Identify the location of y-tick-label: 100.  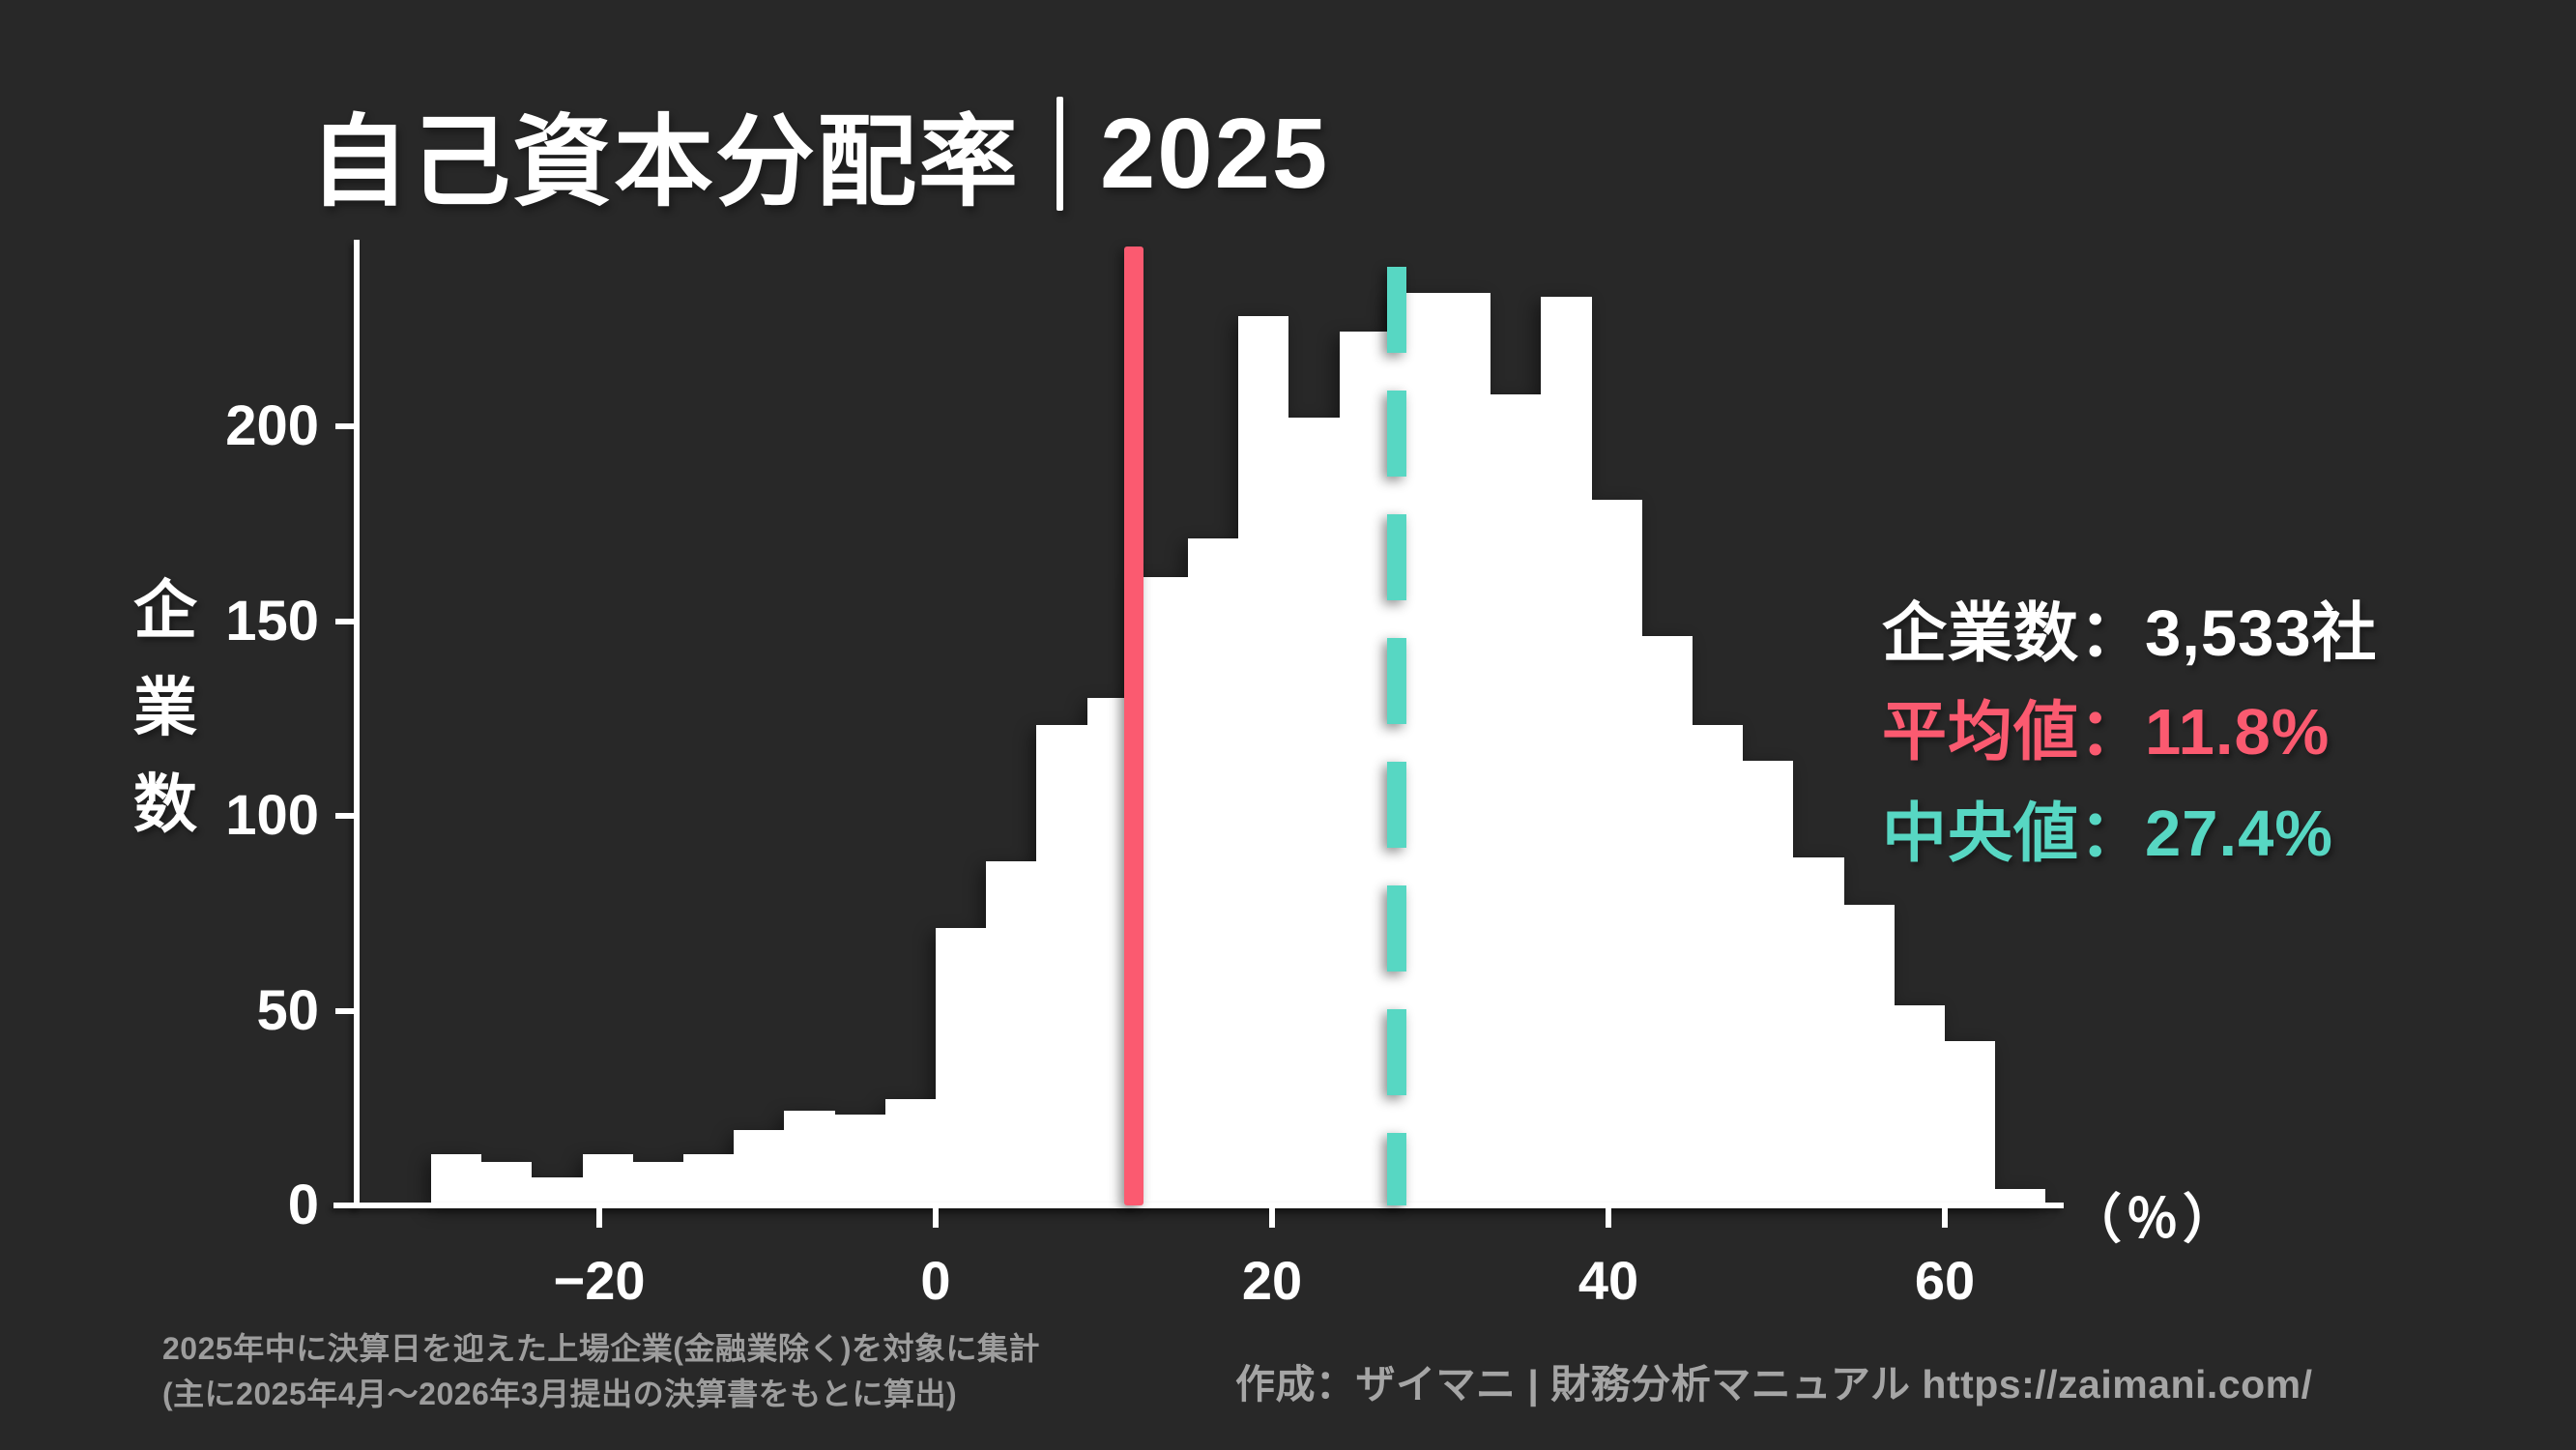
(272, 815).